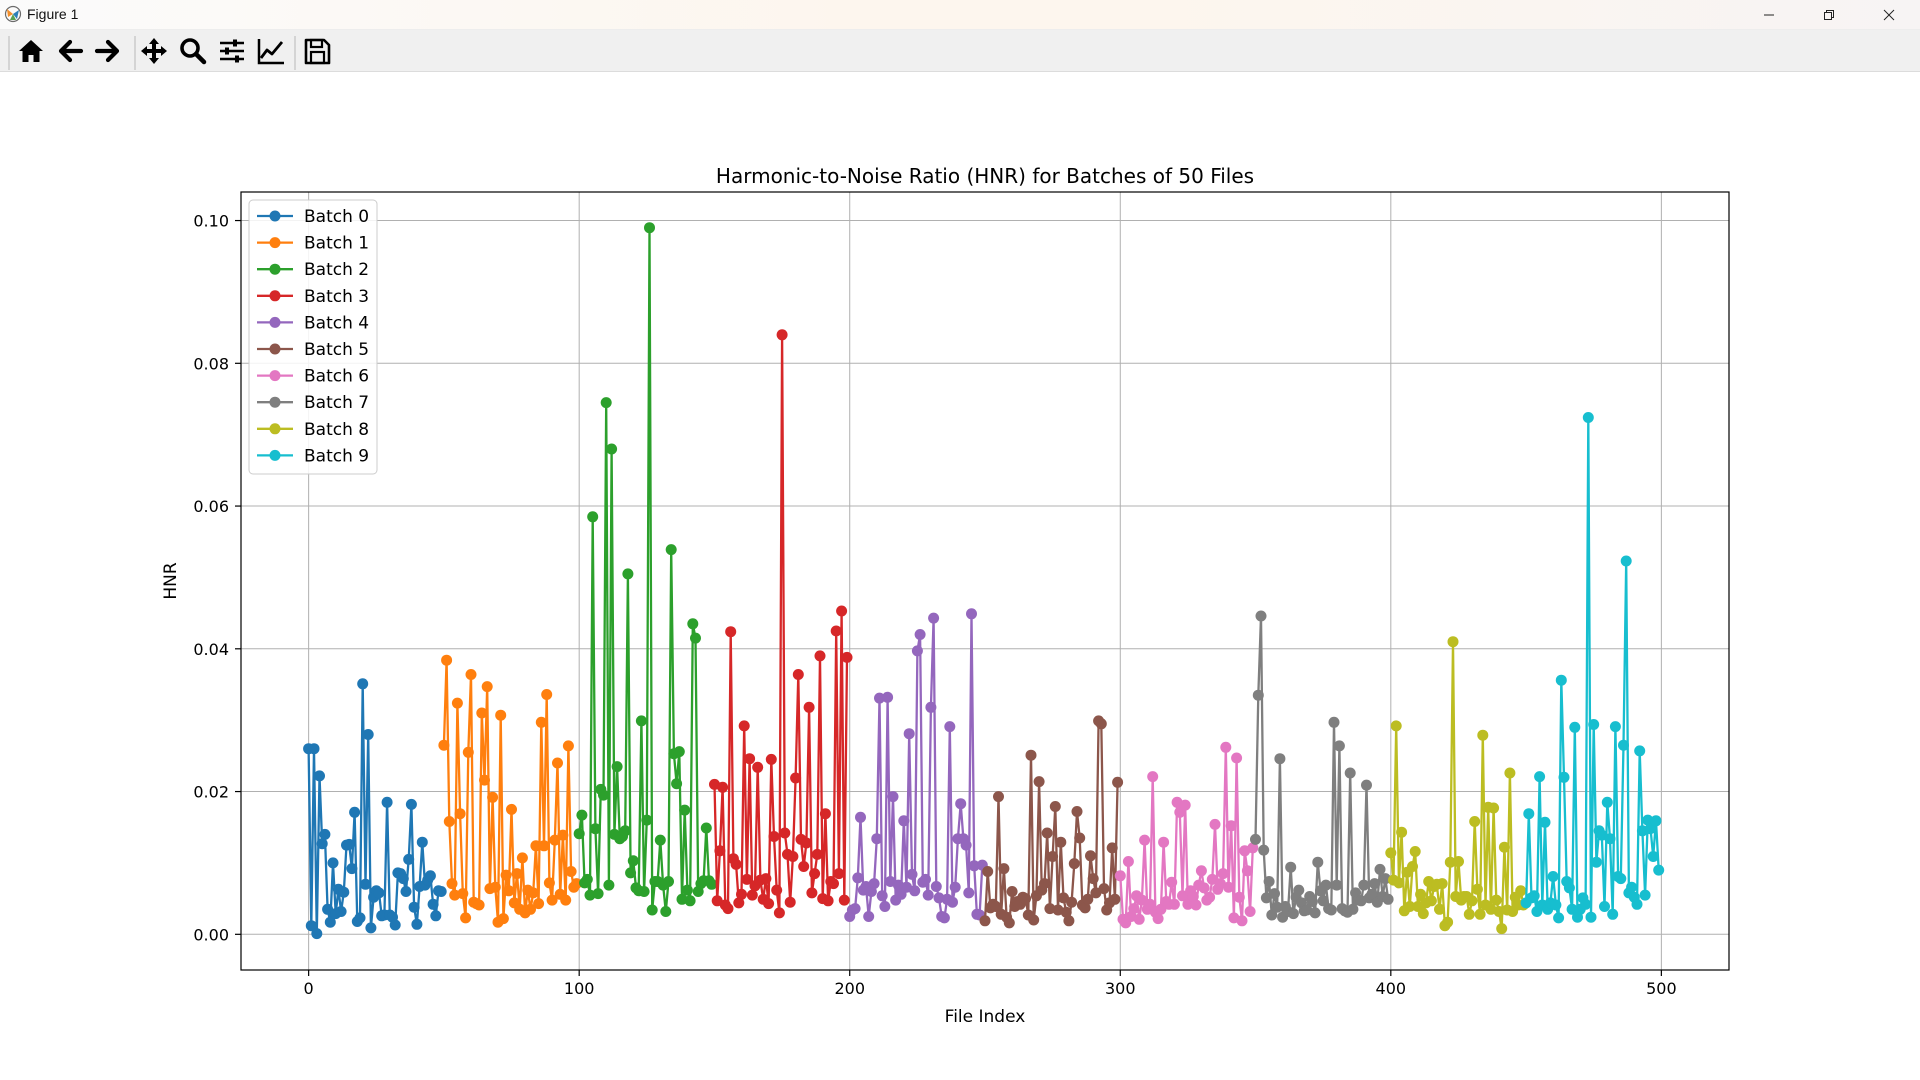 This screenshot has height=1080, width=1920. Describe the element at coordinates (70, 51) in the screenshot. I see `back-button` at that location.